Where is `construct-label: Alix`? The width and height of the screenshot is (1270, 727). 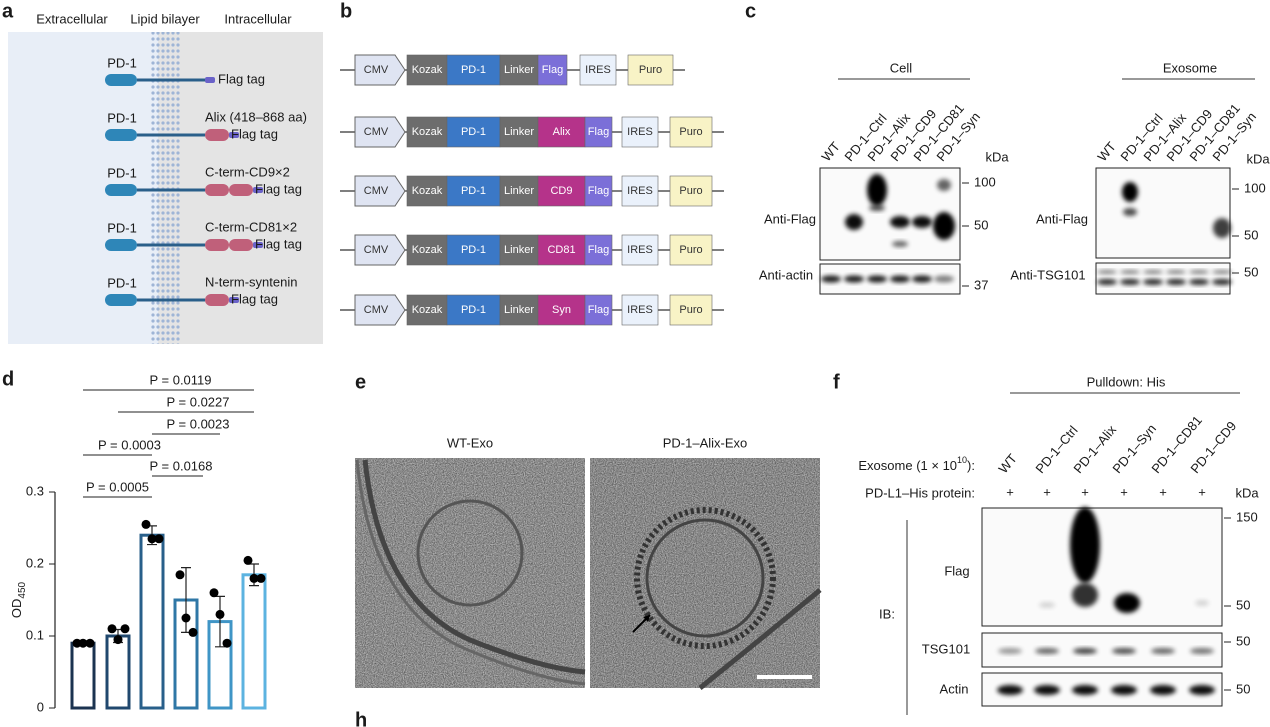
construct-label: Alix is located at coordinates (562, 132).